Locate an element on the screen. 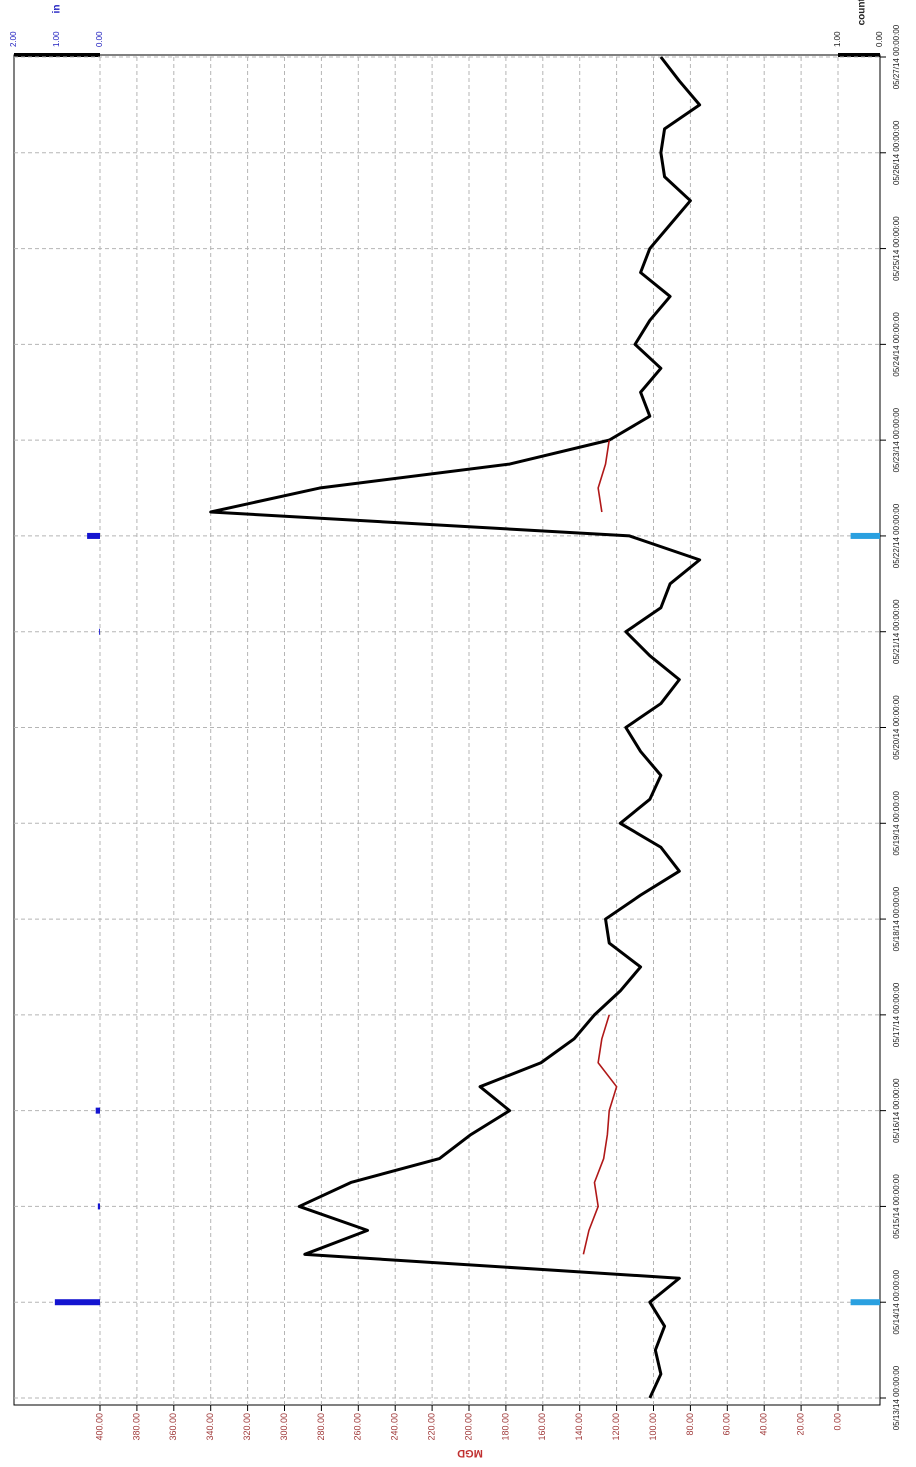  x-tick-label: 05/26/14 00:00:00 is located at coordinates (896, 152).